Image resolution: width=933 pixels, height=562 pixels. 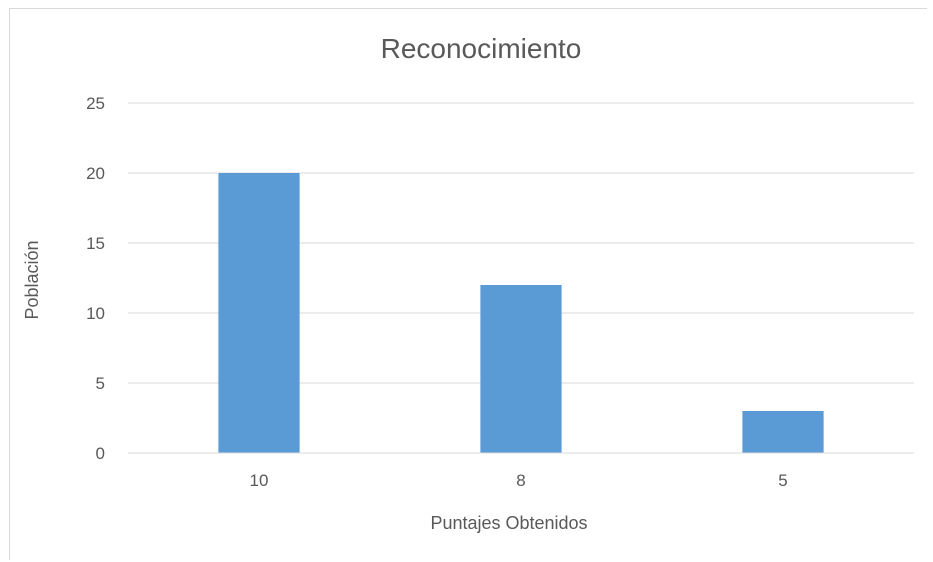 I want to click on x-tick-label: 8, so click(x=520, y=480).